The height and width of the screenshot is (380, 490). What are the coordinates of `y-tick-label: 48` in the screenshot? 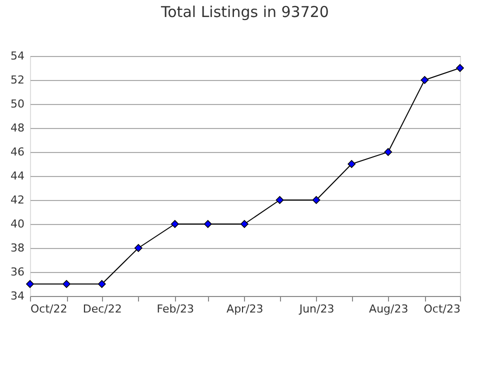 It's located at (17, 128).